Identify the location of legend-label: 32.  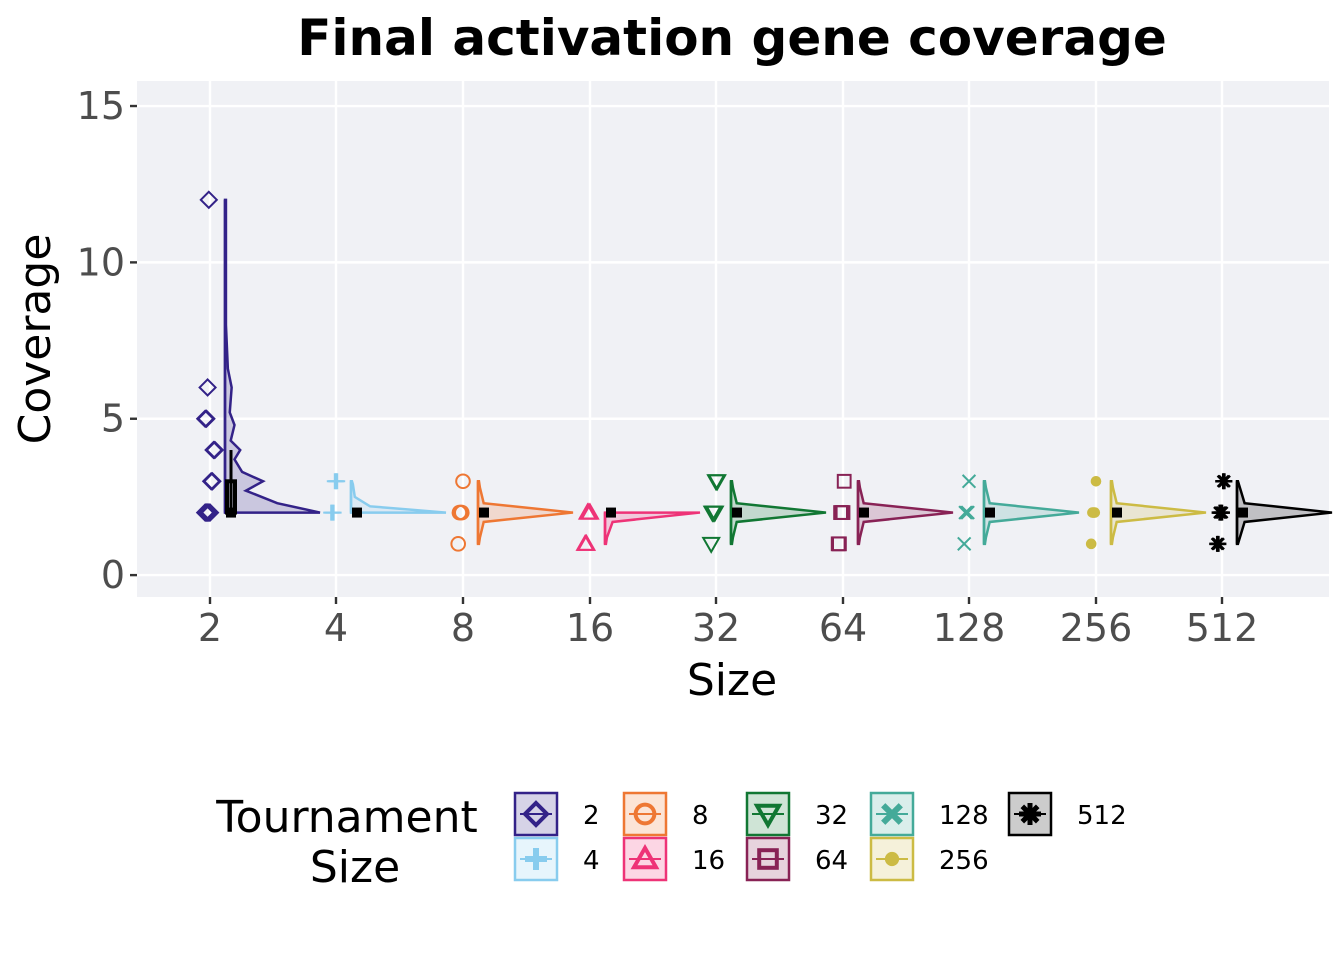
(831, 816).